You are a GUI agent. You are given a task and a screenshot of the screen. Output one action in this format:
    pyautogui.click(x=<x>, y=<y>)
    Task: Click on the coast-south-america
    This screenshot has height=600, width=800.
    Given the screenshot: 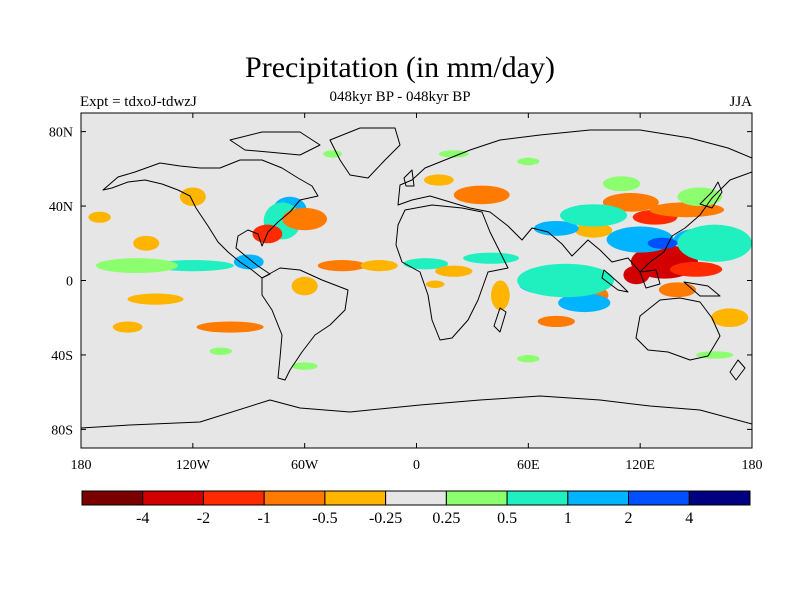 What is the action you would take?
    pyautogui.click(x=305, y=324)
    